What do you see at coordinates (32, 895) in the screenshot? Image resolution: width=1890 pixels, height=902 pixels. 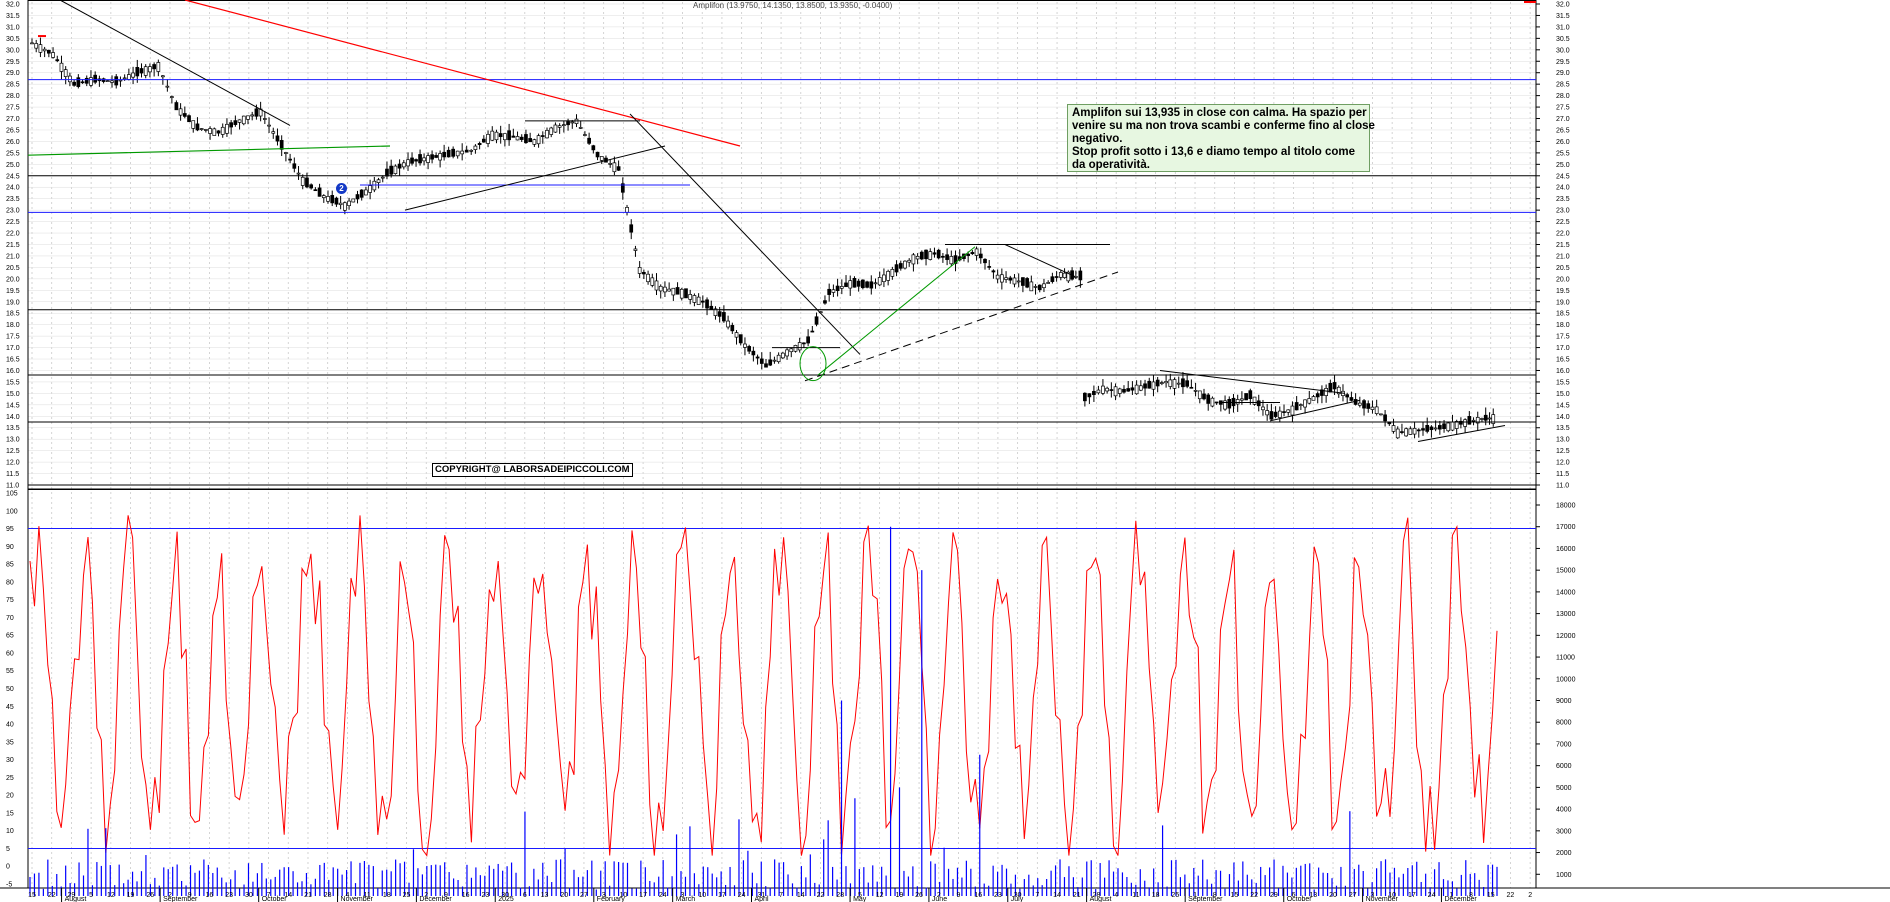 I see `day-tick-label: 15` at bounding box center [32, 895].